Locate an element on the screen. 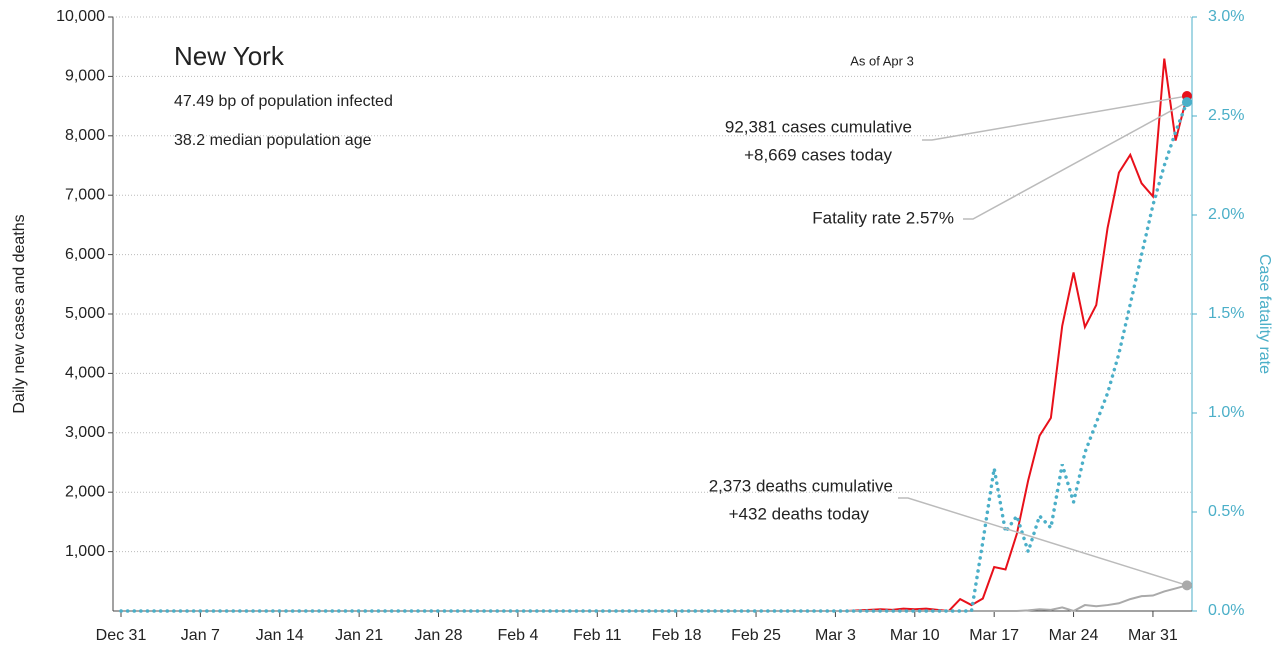 This screenshot has height=651, width=1283. y-tick-label: 7,000 is located at coordinates (85, 194).